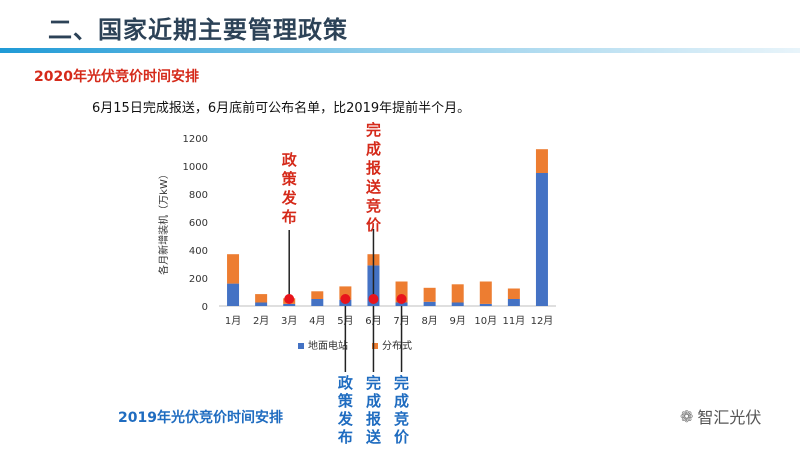 The image size is (800, 450). What do you see at coordinates (485, 321) in the screenshot?
I see `x-tick-label: 10月` at bounding box center [485, 321].